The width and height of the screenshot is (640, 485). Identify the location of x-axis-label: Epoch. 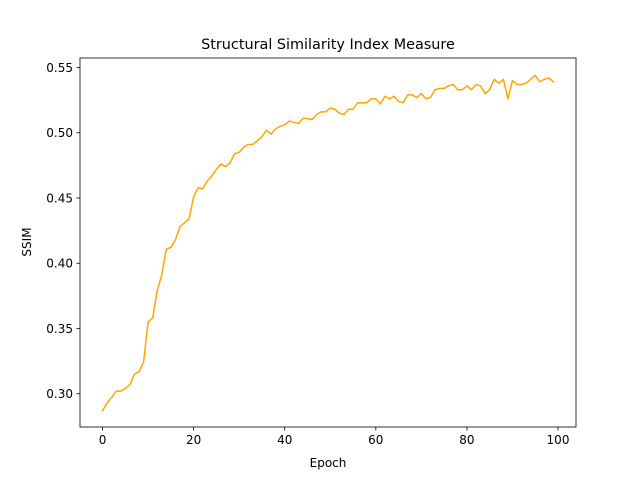
(328, 463).